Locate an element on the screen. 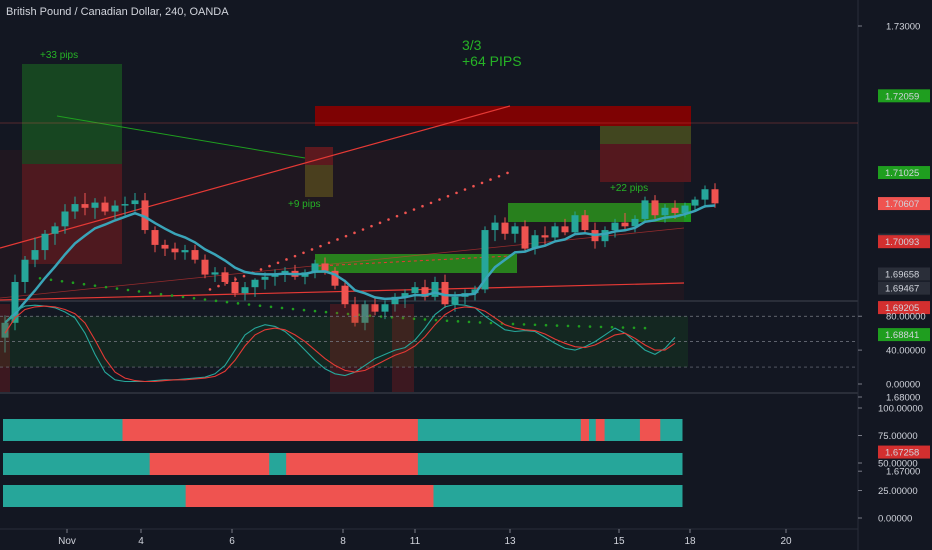 This screenshot has width=932, height=550. price-tag-label: 1.72059 is located at coordinates (902, 96).